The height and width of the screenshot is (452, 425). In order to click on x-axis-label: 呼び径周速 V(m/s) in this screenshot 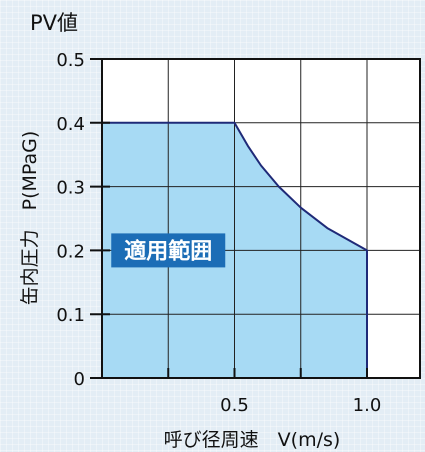, I will do `click(252, 440)`.